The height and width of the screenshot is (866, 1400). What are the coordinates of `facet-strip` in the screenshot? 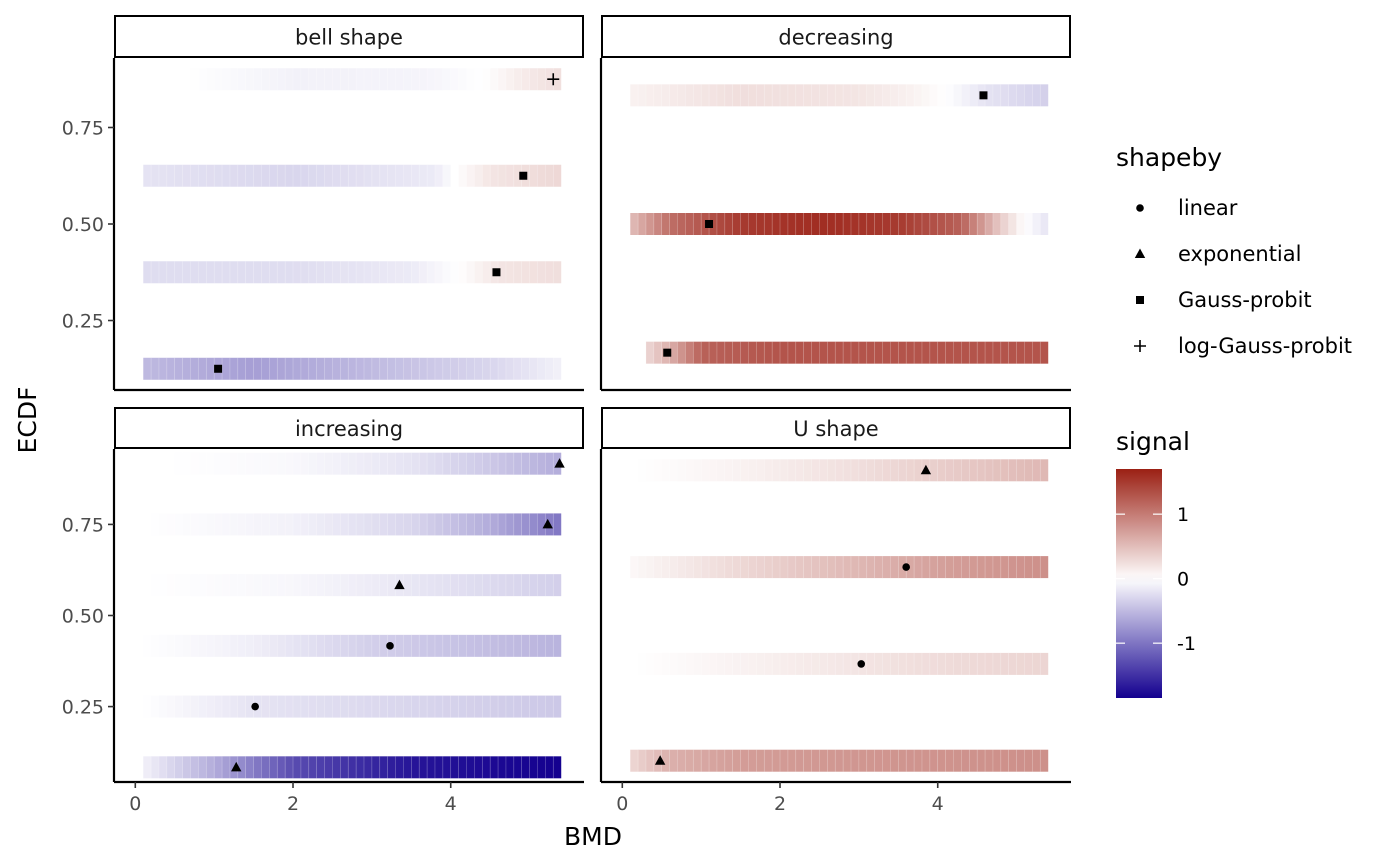 It's located at (349, 36).